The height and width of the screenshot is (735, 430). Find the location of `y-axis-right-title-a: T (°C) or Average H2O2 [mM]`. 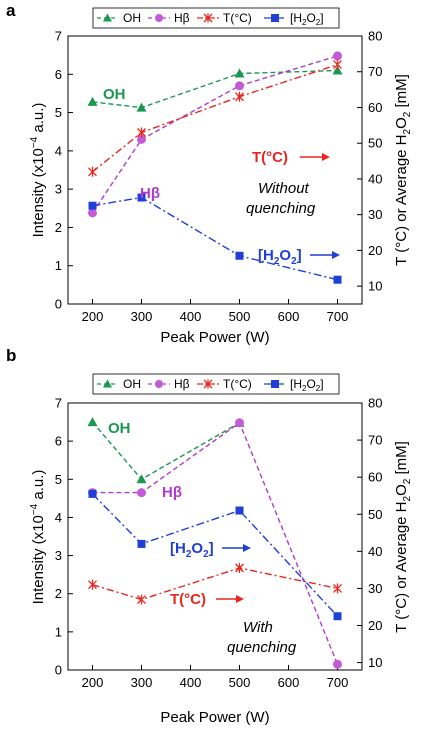

y-axis-right-title-a: T (°C) or Average H2O2 [mM] is located at coordinates (403, 170).